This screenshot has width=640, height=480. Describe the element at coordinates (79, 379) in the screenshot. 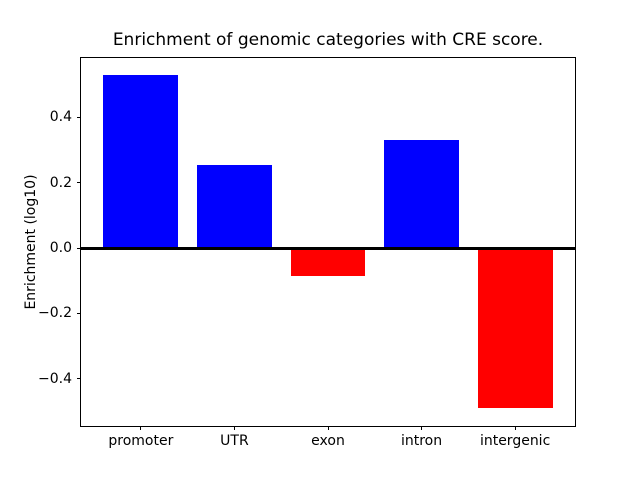

I see `y-tick-mark-−0.4` at that location.